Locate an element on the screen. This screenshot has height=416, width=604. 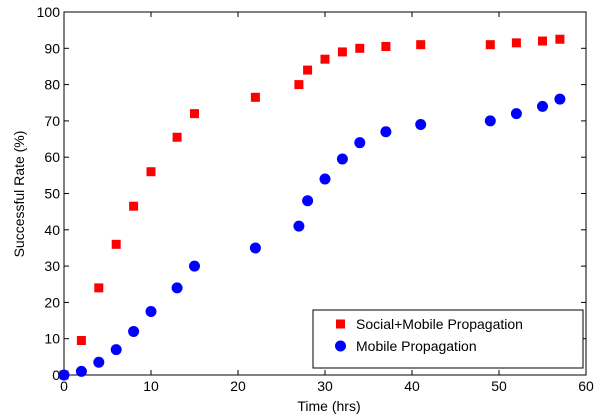
x-tick-label: 50 is located at coordinates (499, 386).